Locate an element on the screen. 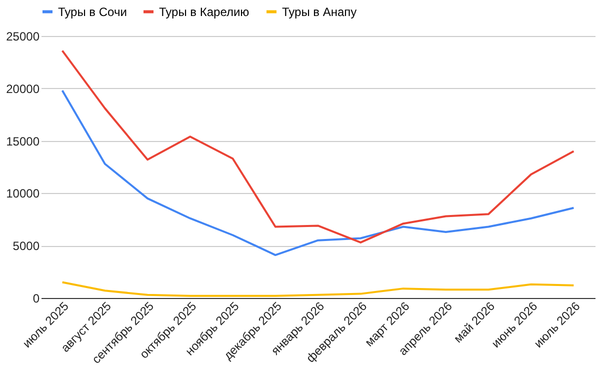 Image resolution: width=600 pixels, height=371 pixels. y-tick-label: 15000 is located at coordinates (23, 141).